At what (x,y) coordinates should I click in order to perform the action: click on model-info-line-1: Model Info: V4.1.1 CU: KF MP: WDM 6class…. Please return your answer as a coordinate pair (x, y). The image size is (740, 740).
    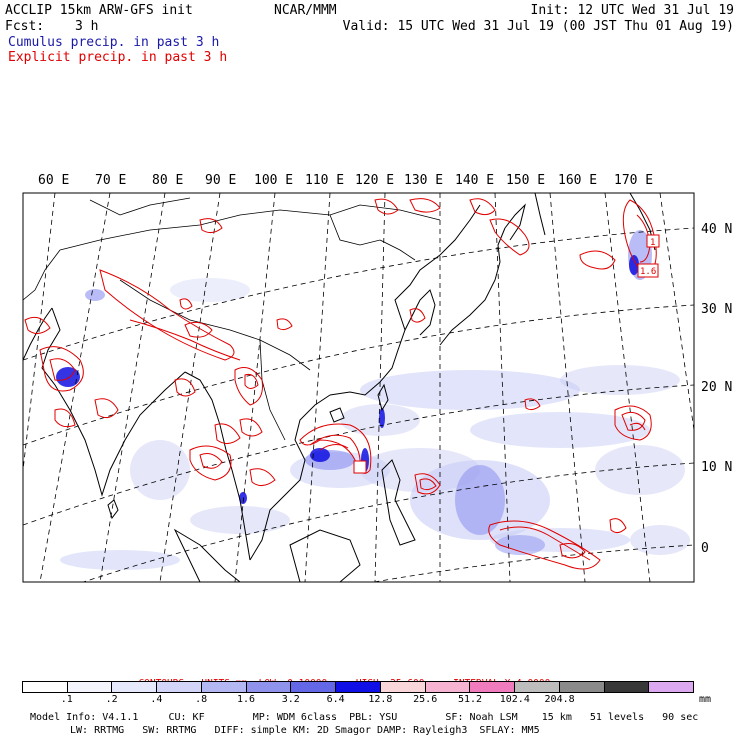
    Looking at the image, I should click on (364, 717).